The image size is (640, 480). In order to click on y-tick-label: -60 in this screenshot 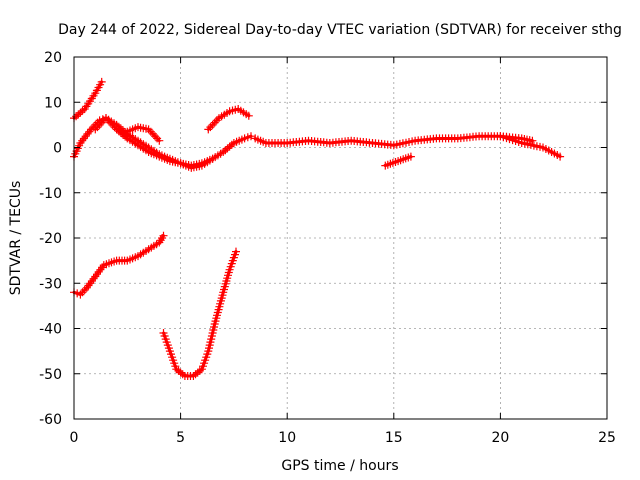, I will do `click(50, 420)`.